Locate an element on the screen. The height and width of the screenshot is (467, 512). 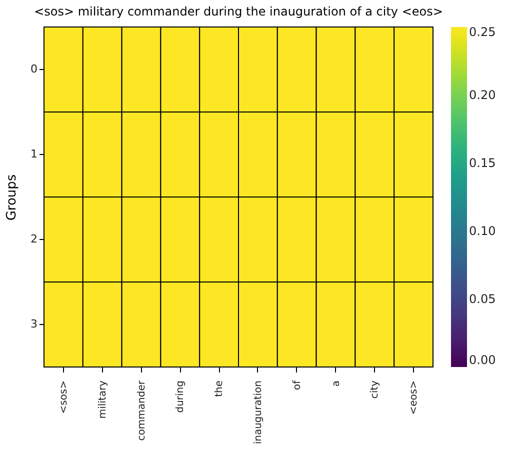
color-bar-label: 0.05 is located at coordinates (482, 299).